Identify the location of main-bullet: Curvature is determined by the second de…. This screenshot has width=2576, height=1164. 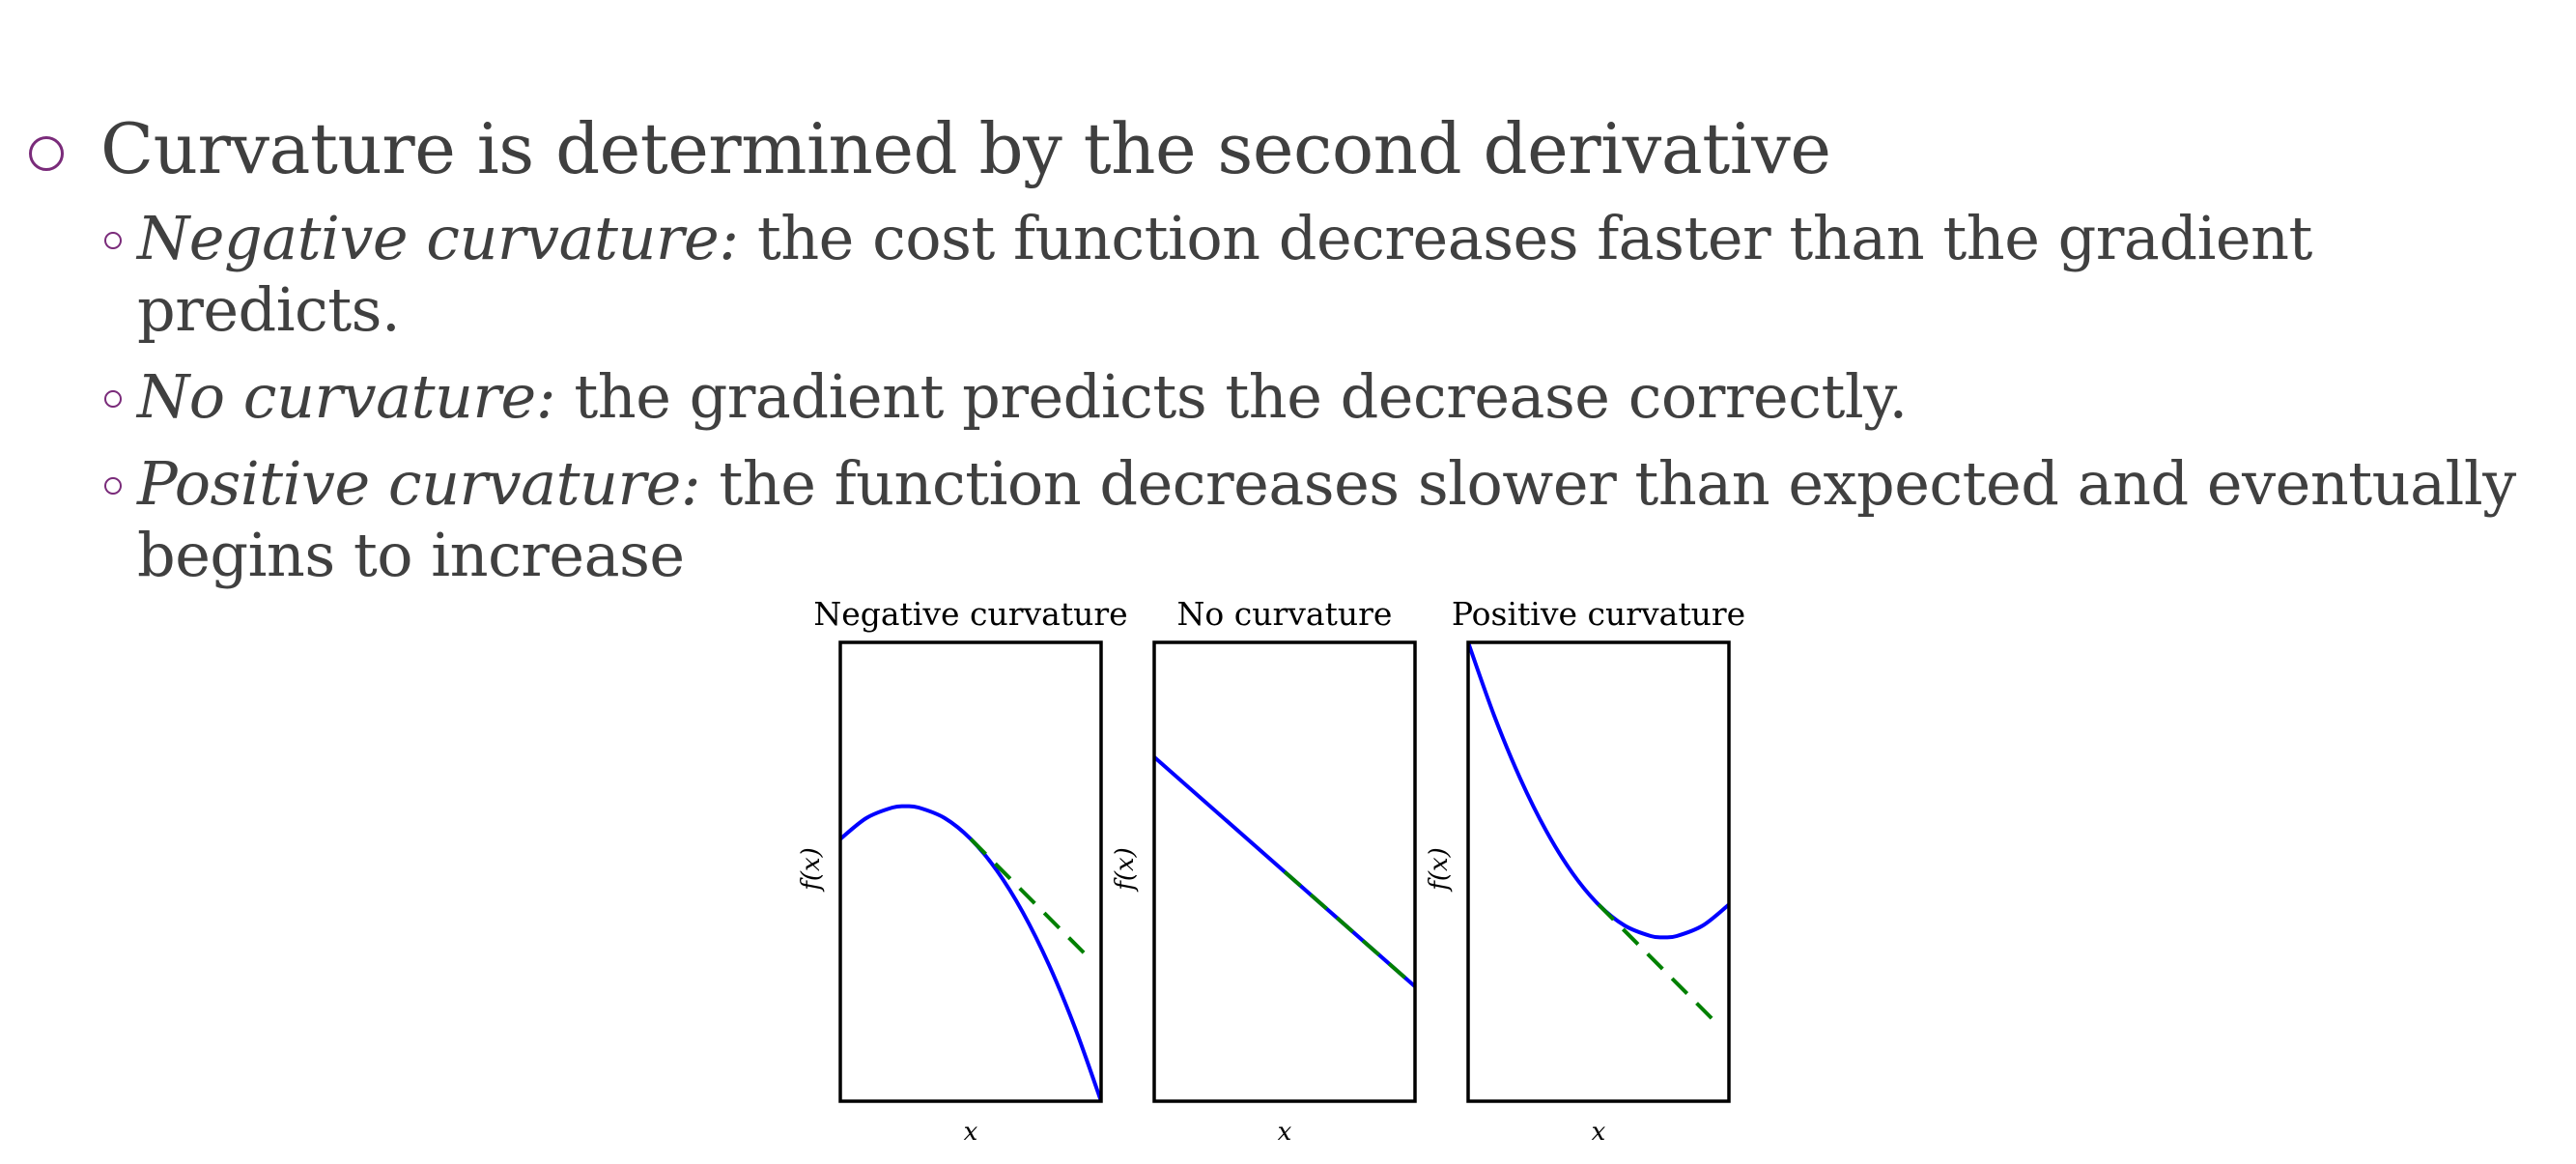
(1284, 148).